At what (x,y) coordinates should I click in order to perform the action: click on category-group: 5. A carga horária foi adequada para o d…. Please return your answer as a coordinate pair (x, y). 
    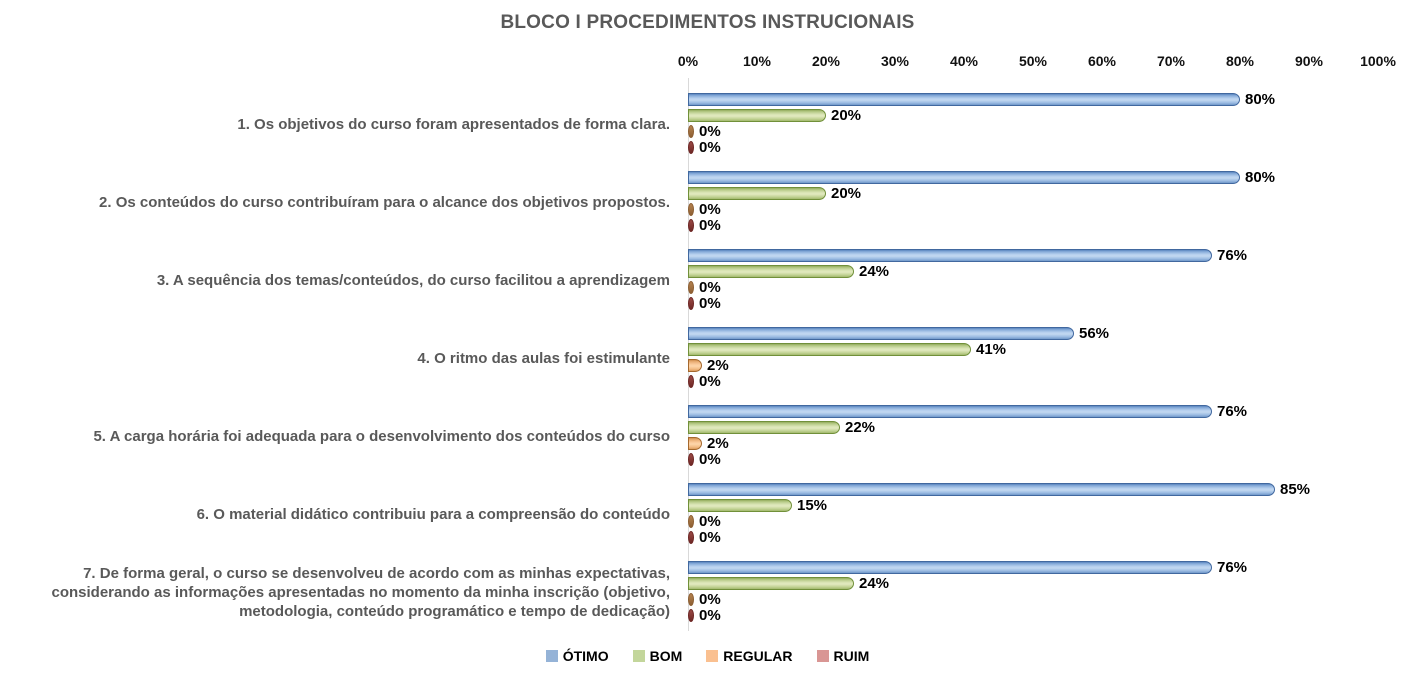
    Looking at the image, I should click on (707, 436).